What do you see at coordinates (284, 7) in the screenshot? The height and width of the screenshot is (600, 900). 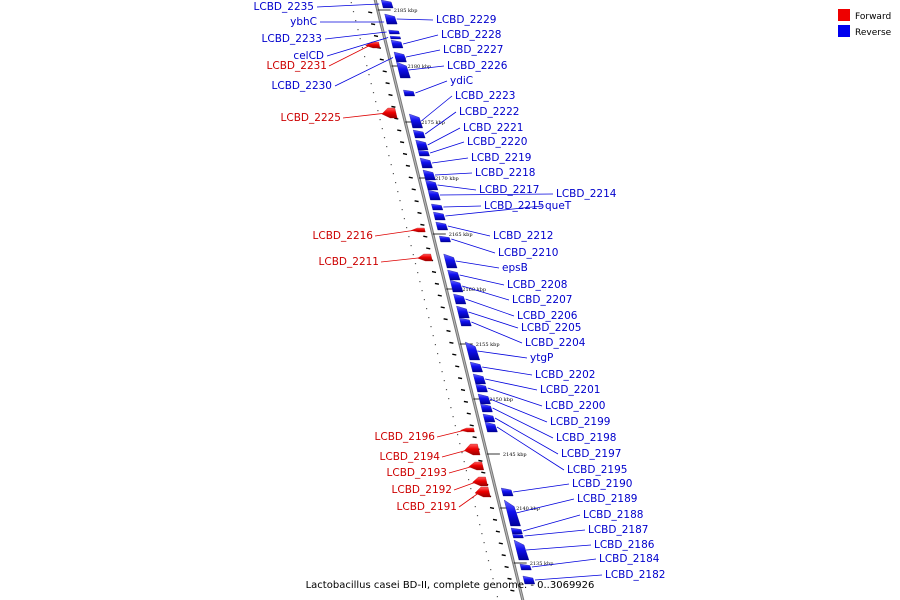 I see `reverse-gene-label: LCBD_2235` at bounding box center [284, 7].